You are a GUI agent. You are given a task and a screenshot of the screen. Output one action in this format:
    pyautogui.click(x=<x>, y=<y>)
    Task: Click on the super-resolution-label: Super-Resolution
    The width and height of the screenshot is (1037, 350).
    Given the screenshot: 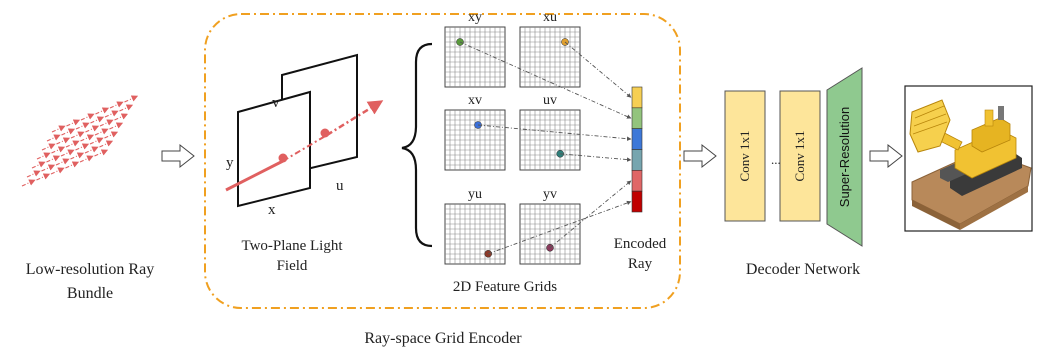 What is the action you would take?
    pyautogui.click(x=844, y=157)
    